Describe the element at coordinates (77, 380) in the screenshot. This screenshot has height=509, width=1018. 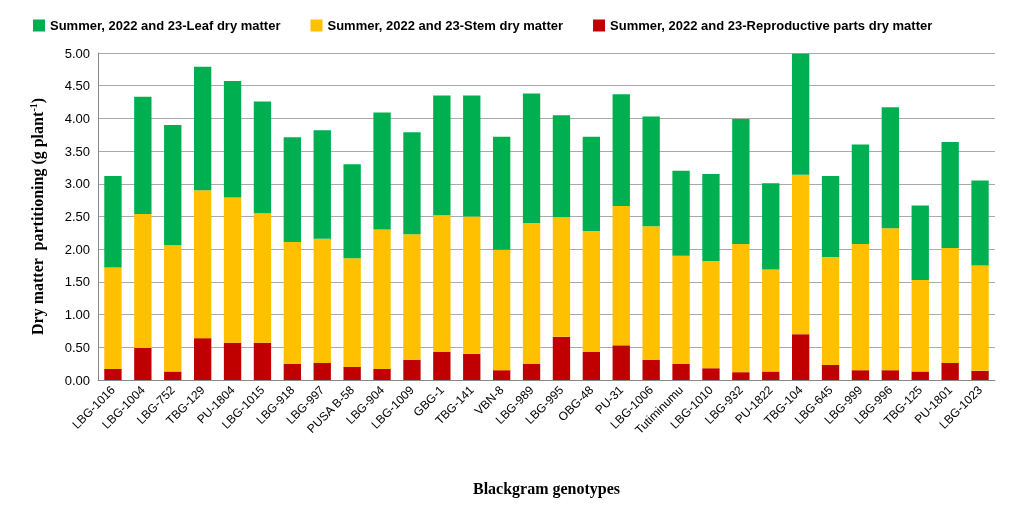
I see `y-tick-label: 0.00` at that location.